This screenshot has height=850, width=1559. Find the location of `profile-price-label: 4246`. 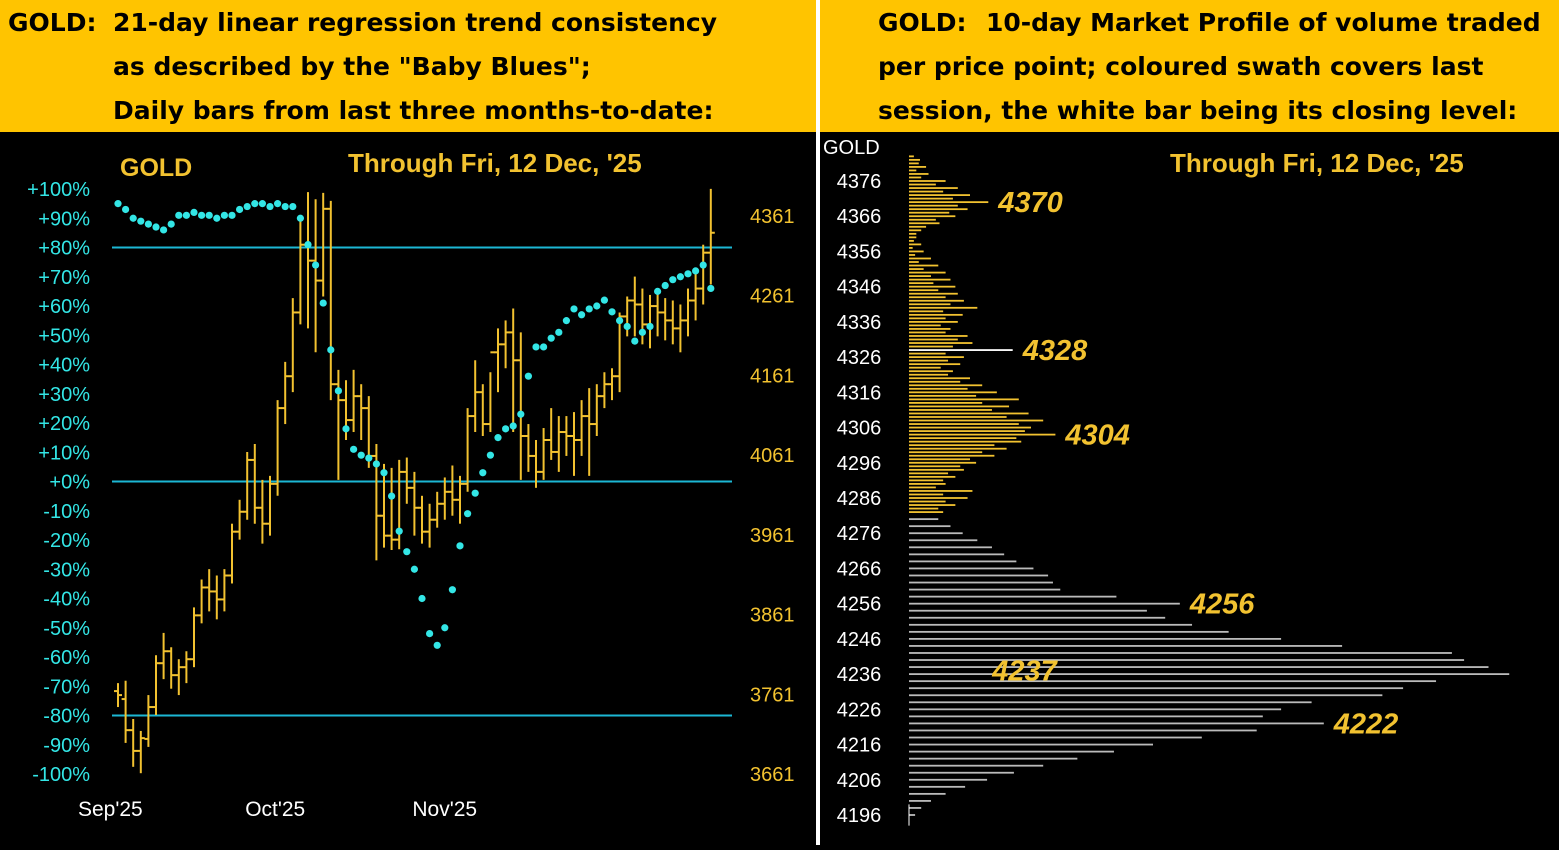

profile-price-label: 4246 is located at coordinates (859, 640).